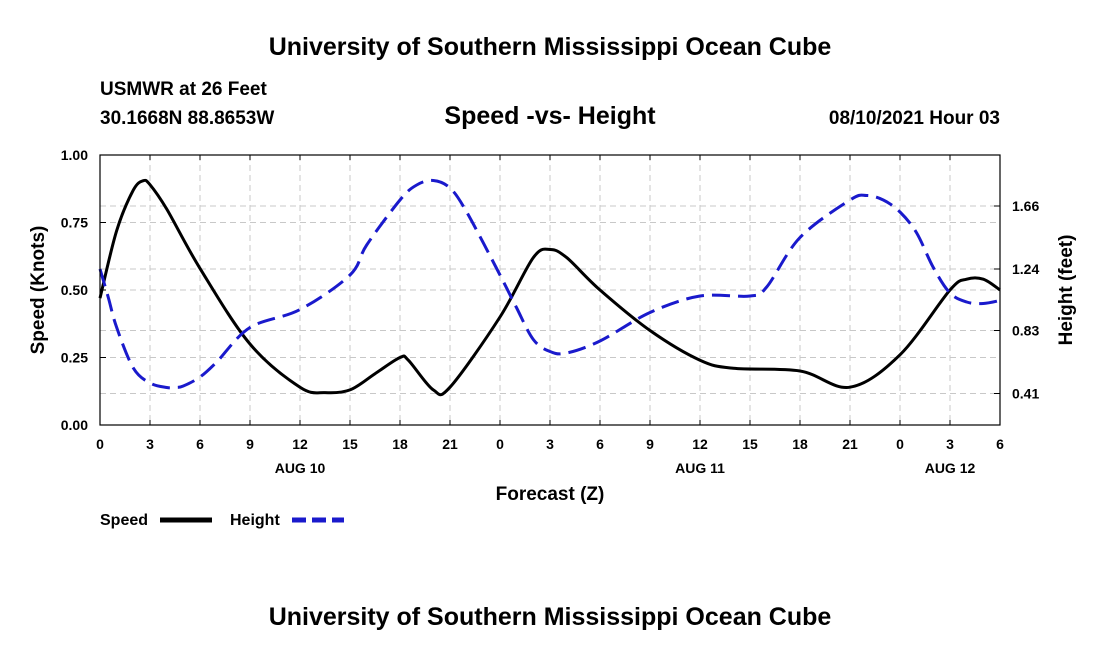 The image size is (1100, 650). Describe the element at coordinates (74, 155) in the screenshot. I see `y-left-tick-label: 1.00` at that location.